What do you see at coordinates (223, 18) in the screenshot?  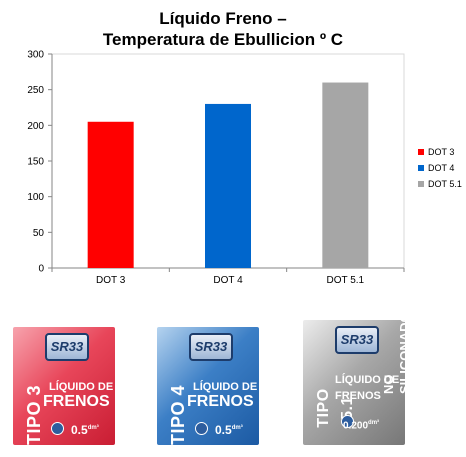 I see `chart-title-line-1: Líquido Freno –` at bounding box center [223, 18].